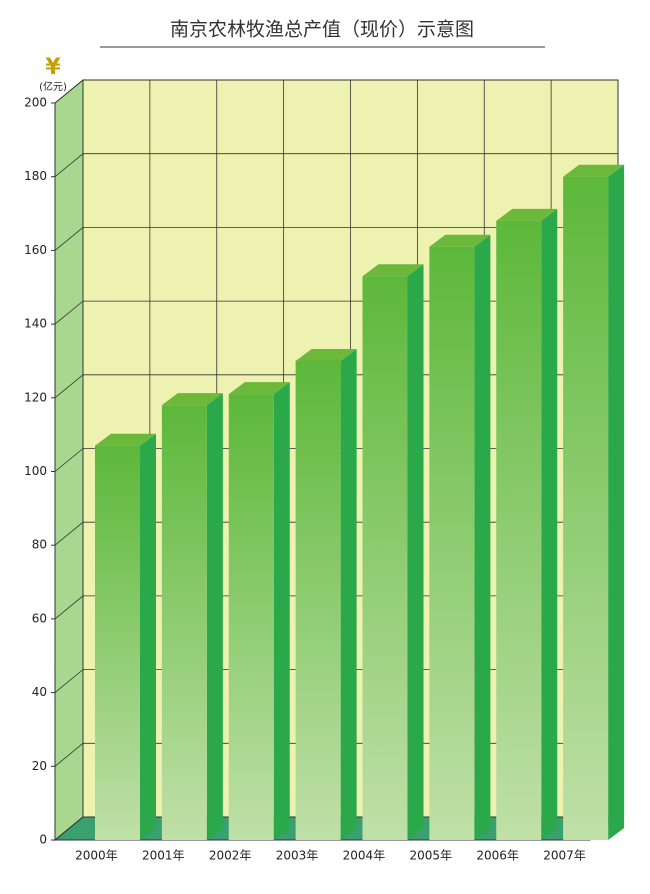 This screenshot has height=894, width=650. Describe the element at coordinates (497, 856) in the screenshot. I see `x-tick-label: 2006年` at that location.